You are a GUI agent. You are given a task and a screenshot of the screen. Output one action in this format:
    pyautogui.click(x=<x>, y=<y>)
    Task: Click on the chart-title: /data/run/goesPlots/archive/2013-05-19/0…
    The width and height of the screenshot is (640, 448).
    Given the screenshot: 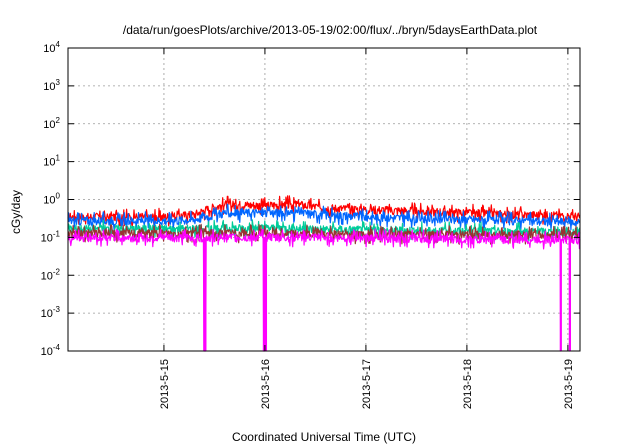 What is the action you would take?
    pyautogui.click(x=330, y=30)
    